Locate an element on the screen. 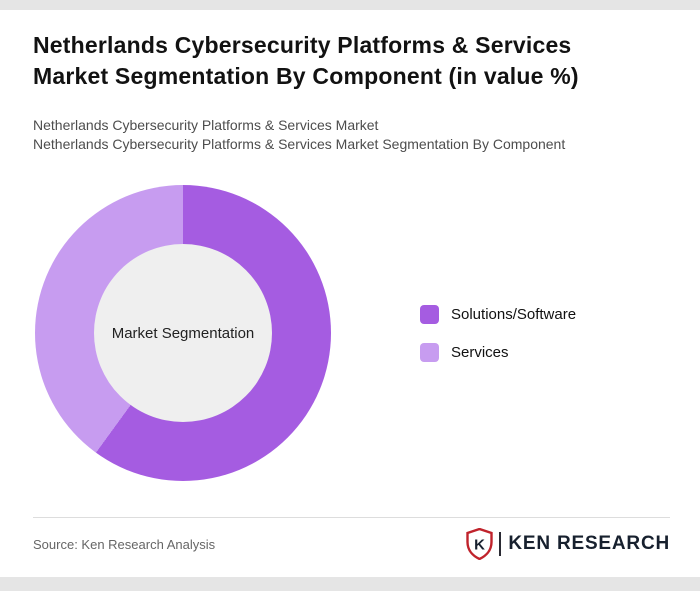 Image resolution: width=700 pixels, height=591 pixels. legend: Solutions/Software Services is located at coordinates (498, 343).